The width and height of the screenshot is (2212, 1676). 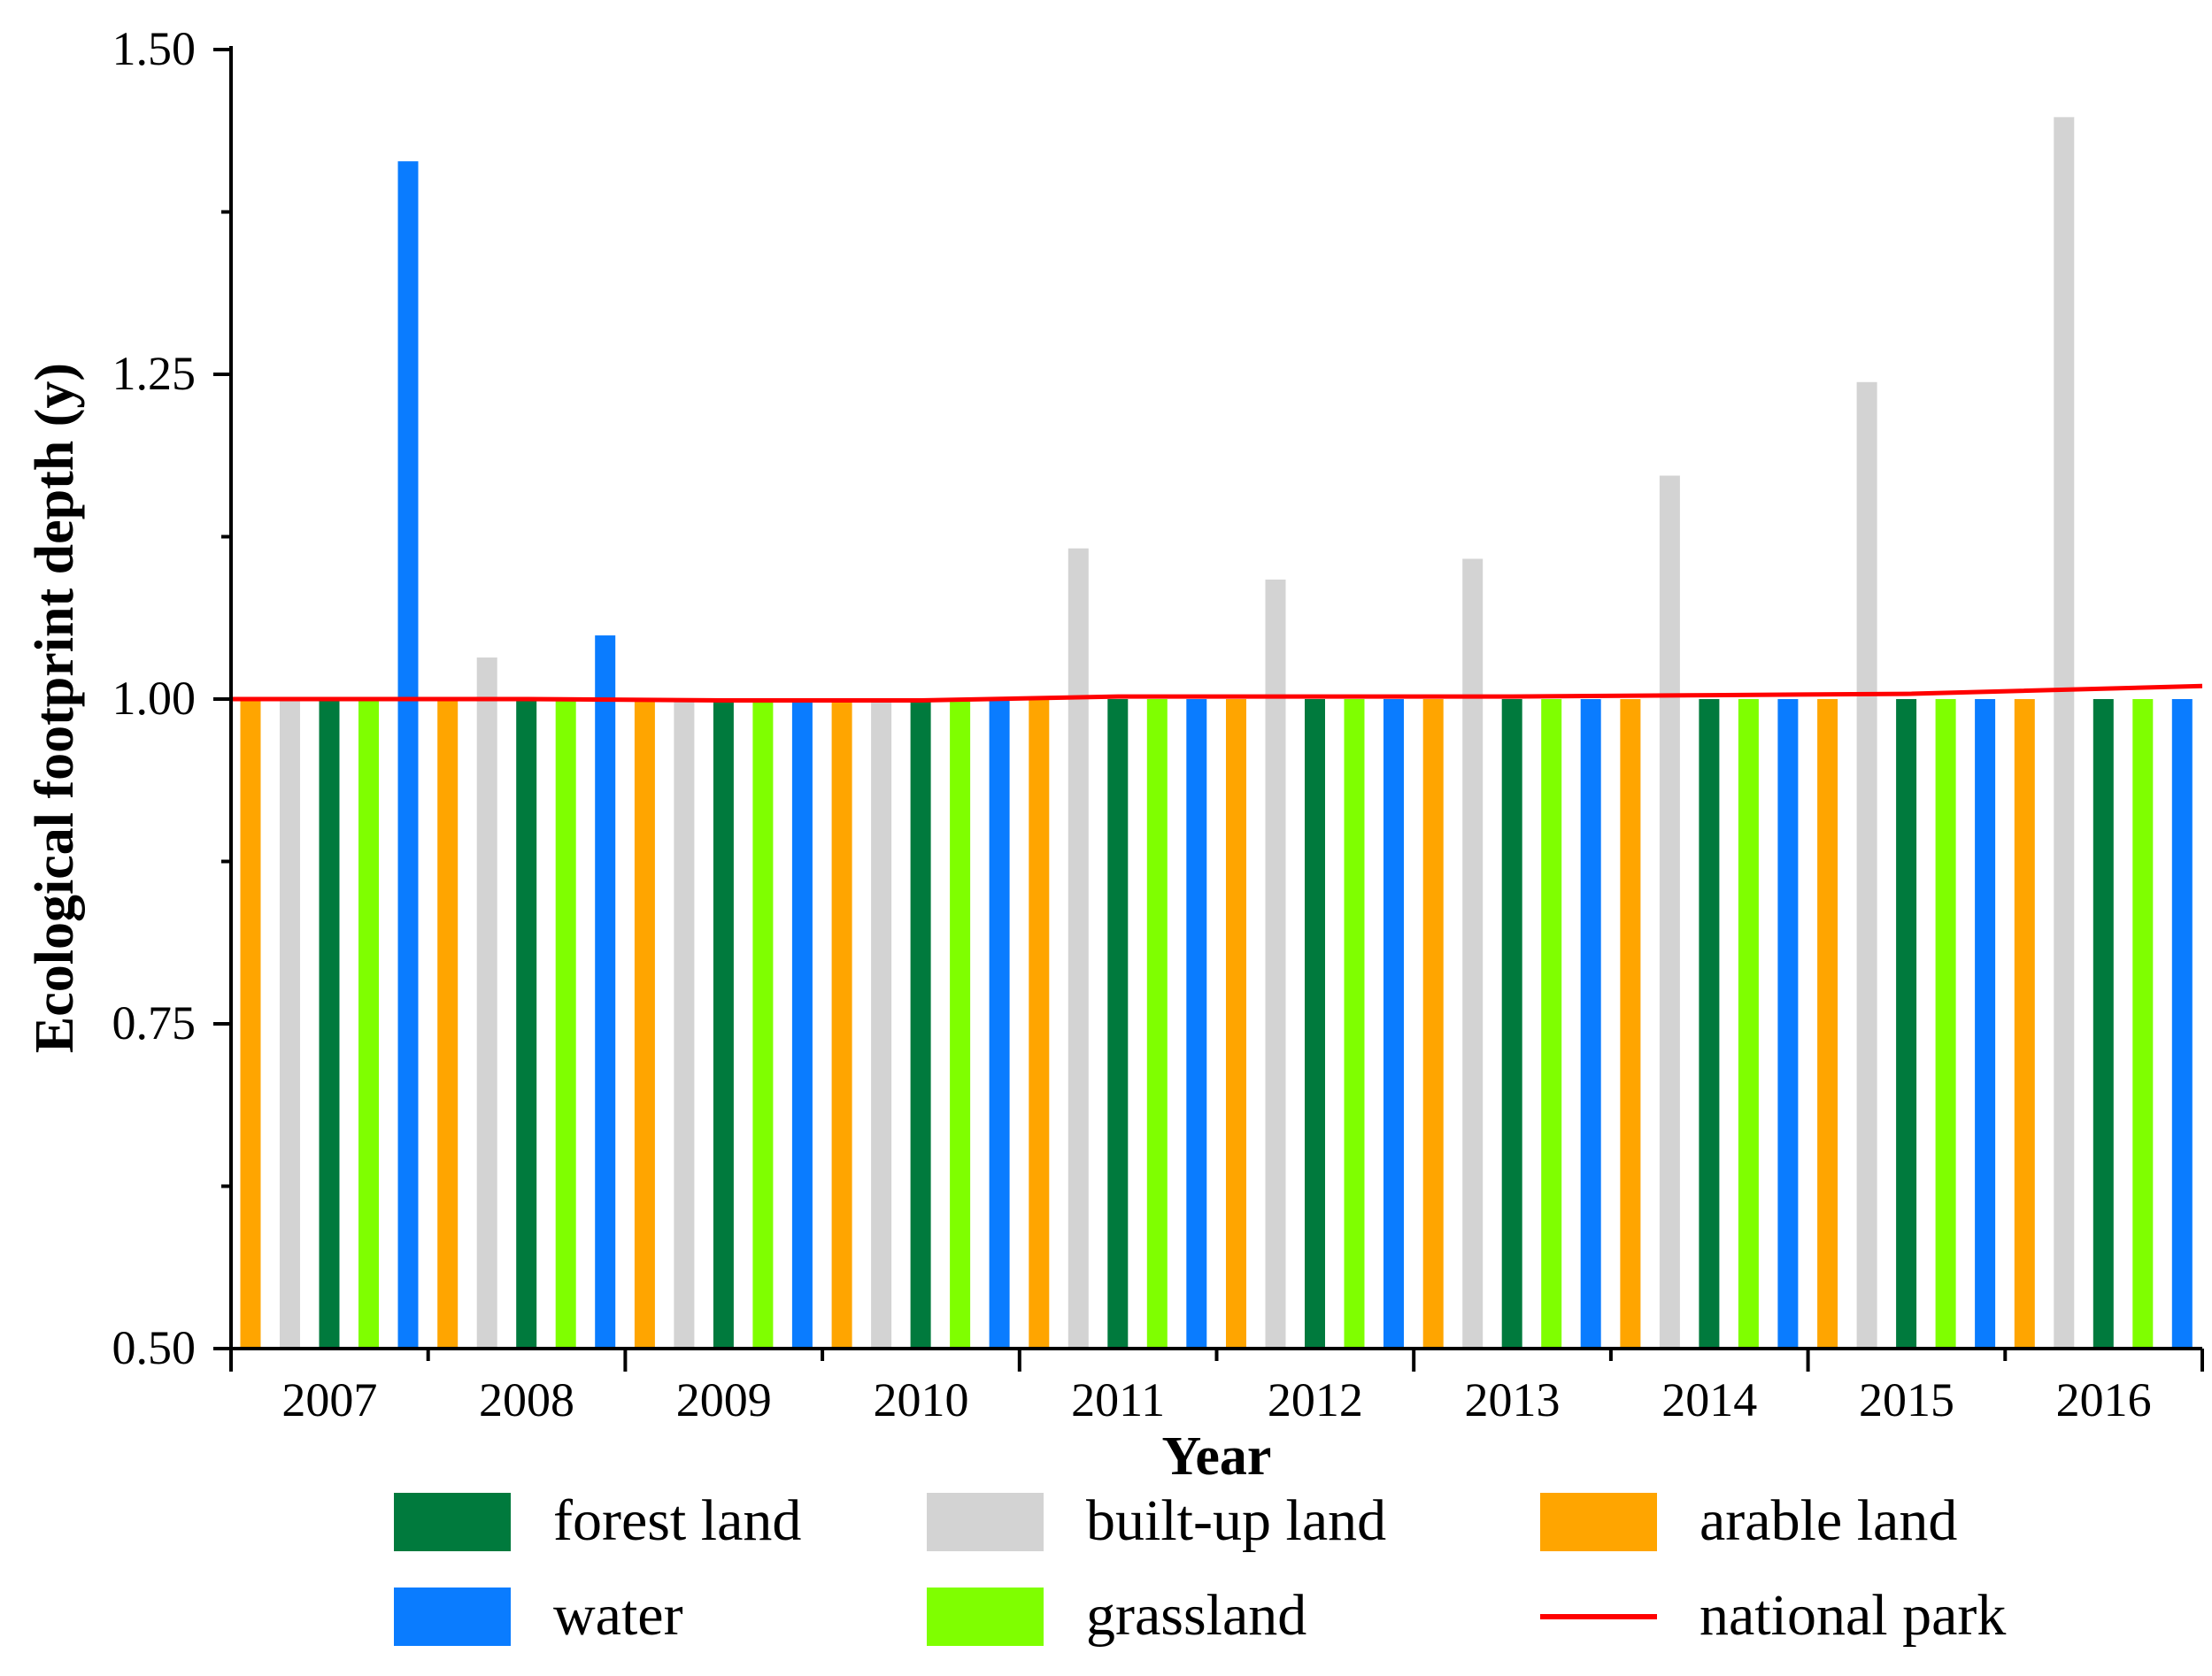 What do you see at coordinates (290, 1024) in the screenshot?
I see `bar-built-up-land-2007` at bounding box center [290, 1024].